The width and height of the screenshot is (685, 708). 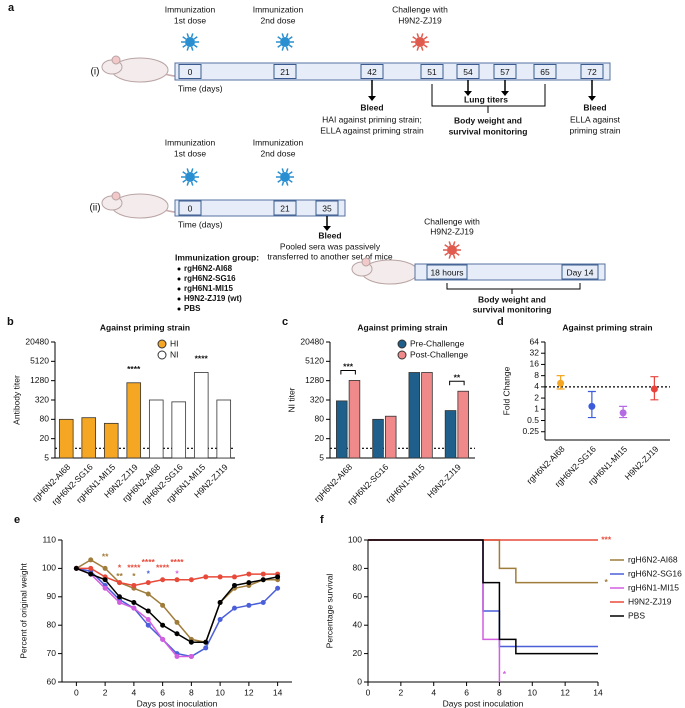 I want to click on label: Body weight and, so click(x=512, y=299).